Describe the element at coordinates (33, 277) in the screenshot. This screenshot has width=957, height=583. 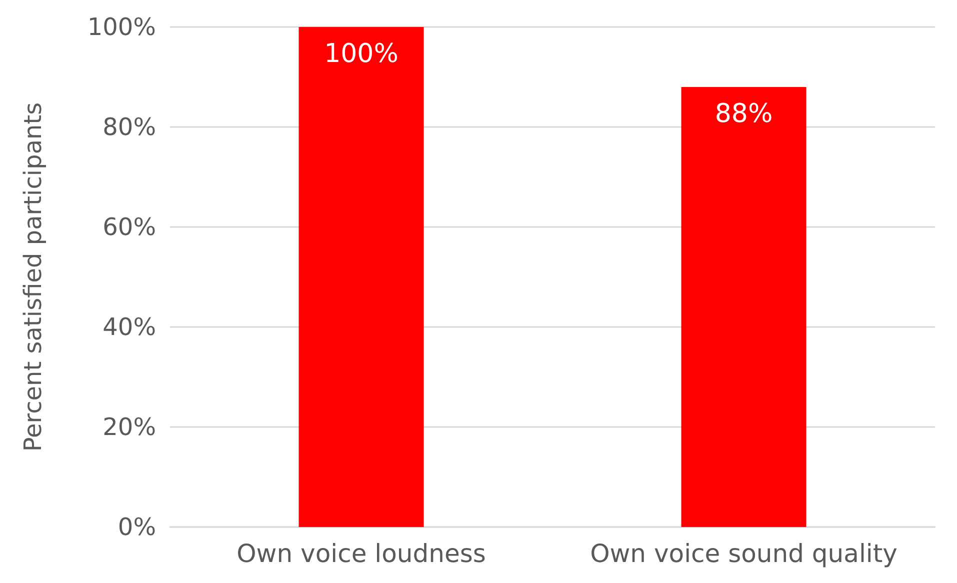
I see `y-axis-title: Percent satisfied participants` at that location.